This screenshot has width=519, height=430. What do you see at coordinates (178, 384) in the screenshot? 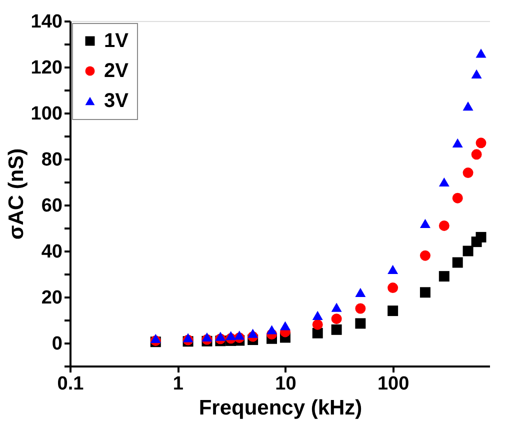
I see `x-tick-label: 1` at bounding box center [178, 384].